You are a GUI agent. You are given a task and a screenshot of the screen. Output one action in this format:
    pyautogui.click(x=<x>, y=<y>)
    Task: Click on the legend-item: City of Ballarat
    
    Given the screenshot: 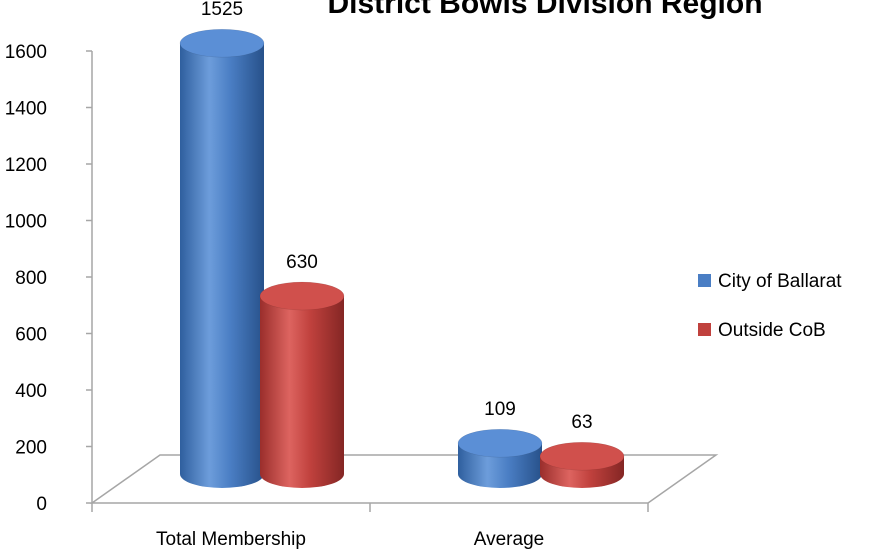 What is the action you would take?
    pyautogui.click(x=770, y=281)
    